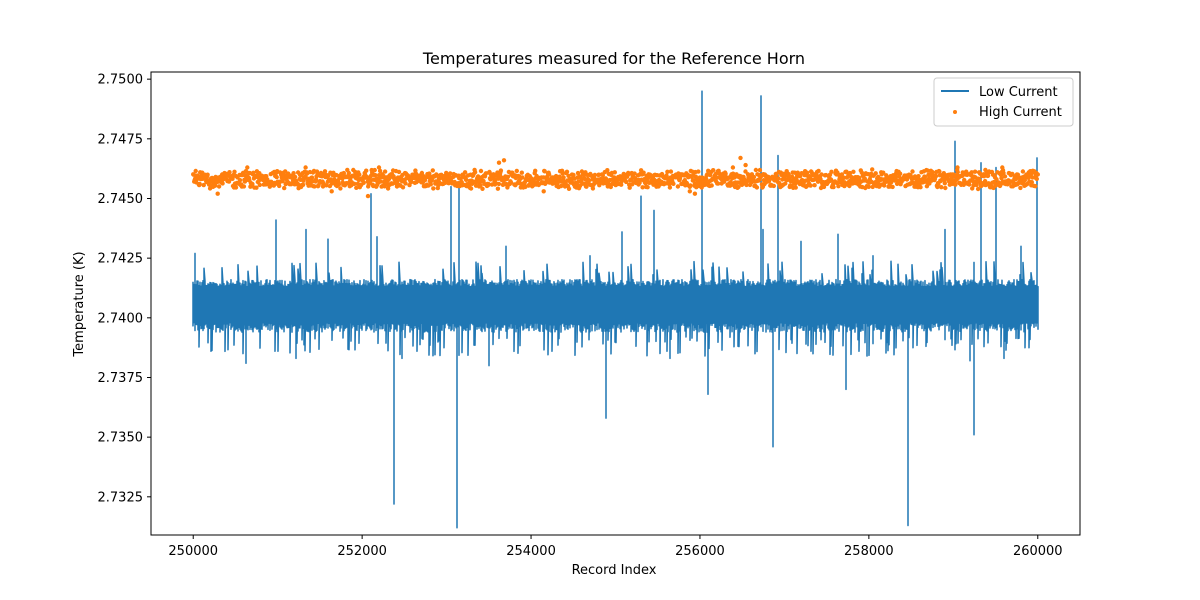  Describe the element at coordinates (121, 139) in the screenshot. I see `y-tick-label: 2.7475` at that location.